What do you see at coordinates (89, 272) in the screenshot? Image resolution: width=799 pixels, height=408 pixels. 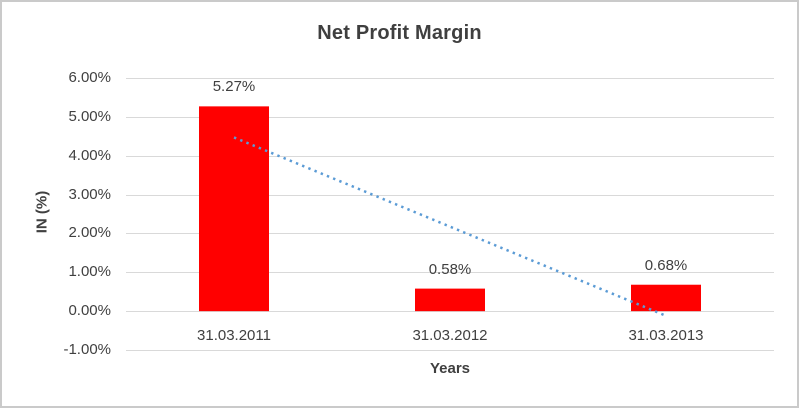 I see `y-tick-label: 1.00%` at bounding box center [89, 272].